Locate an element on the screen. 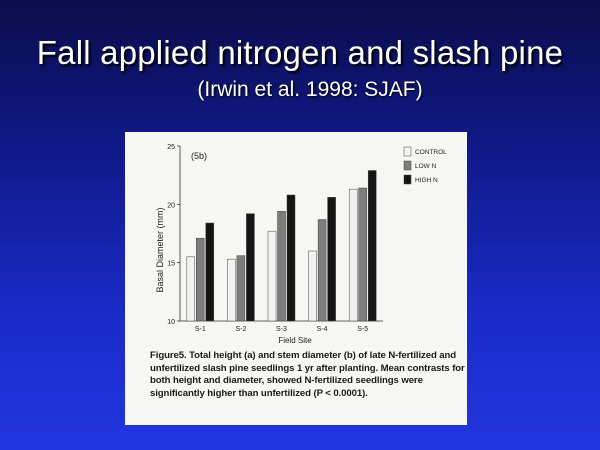 This screenshot has height=450, width=600. chart-legend: CONTROL LOW N HIGH N is located at coordinates (425, 165).